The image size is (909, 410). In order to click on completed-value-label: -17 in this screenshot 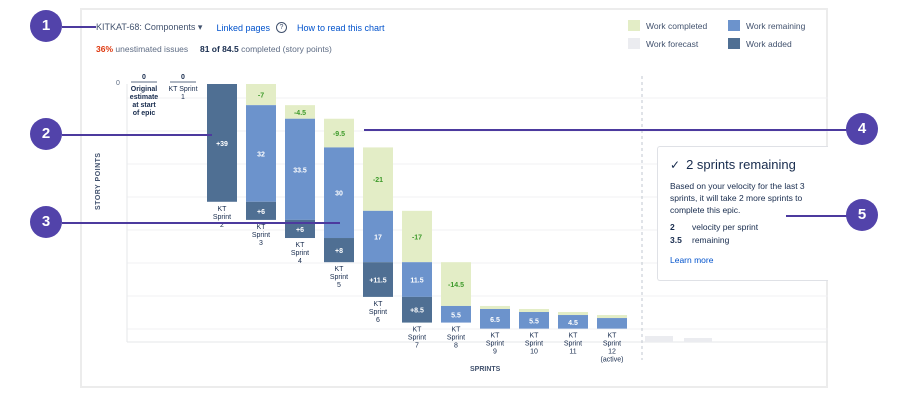, I will do `click(417, 238)`.